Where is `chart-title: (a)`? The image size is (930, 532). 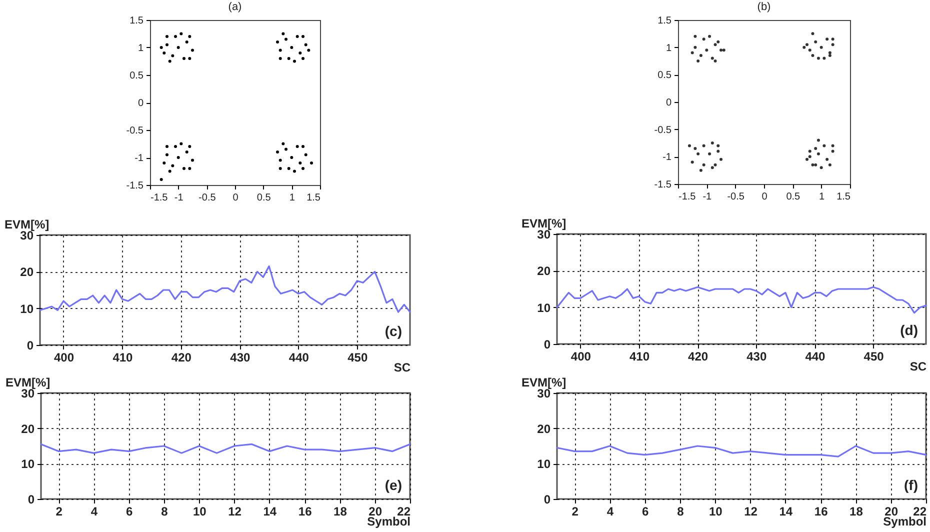 chart-title: (a) is located at coordinates (235, 7).